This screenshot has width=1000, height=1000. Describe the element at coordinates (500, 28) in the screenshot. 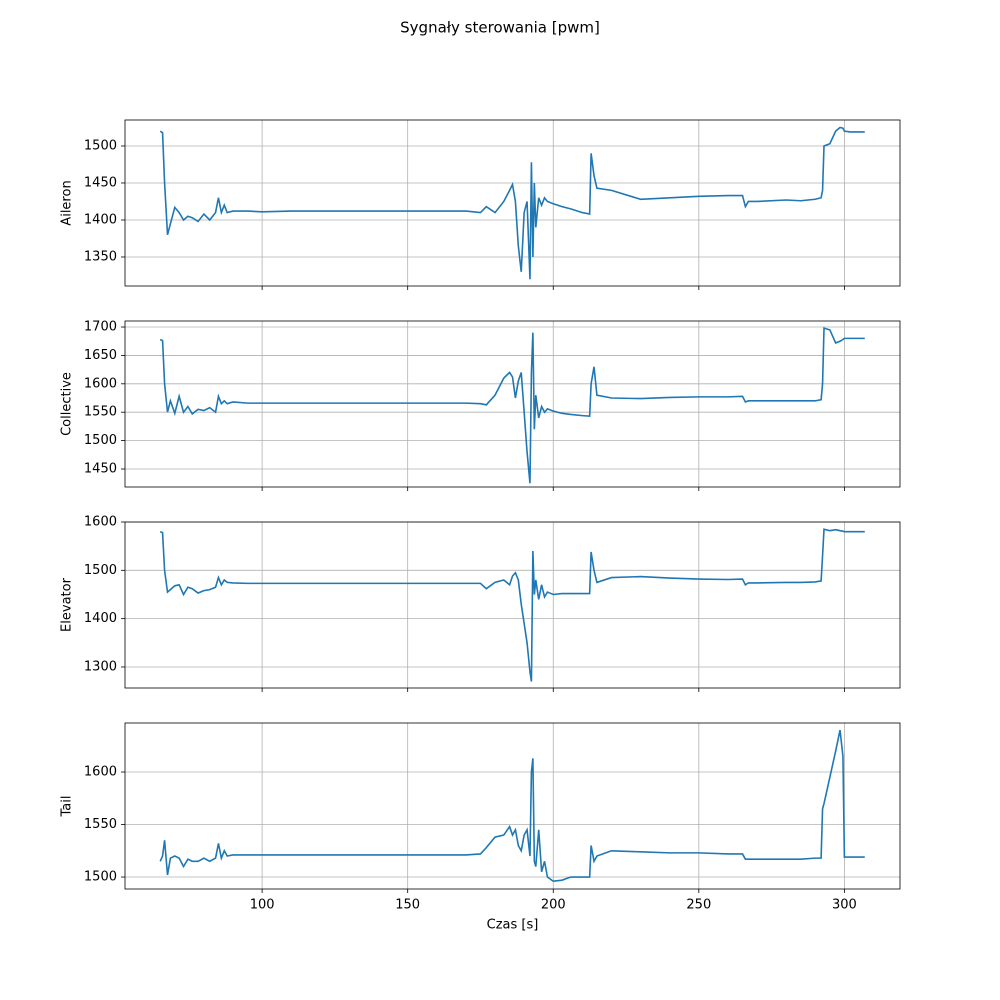

I see `figure-title: Sygnały sterowania [pwm]` at that location.